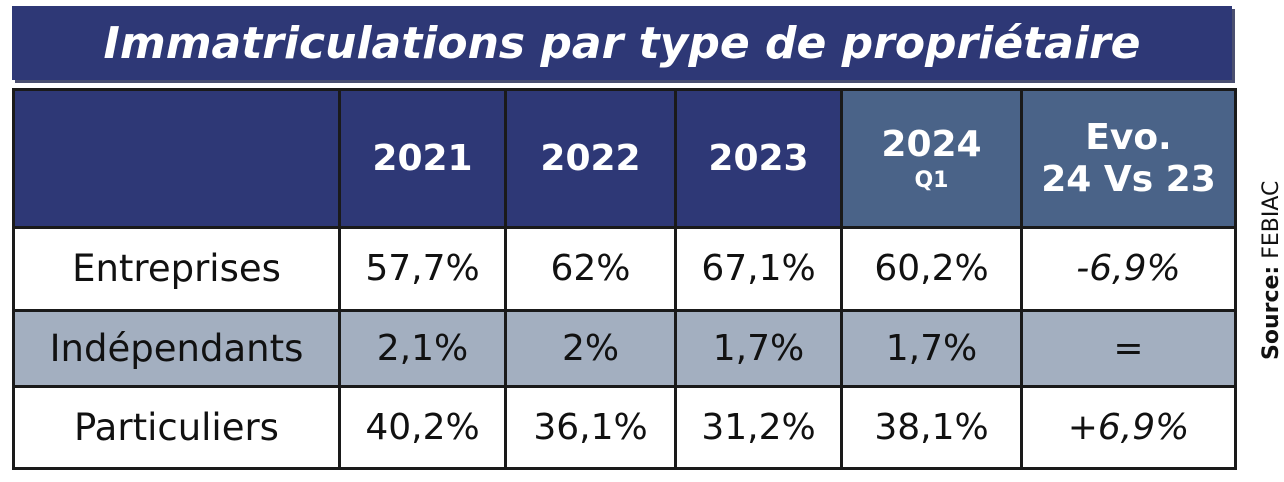  What do you see at coordinates (1128, 269) in the screenshot?
I see `evolution-cell: -6,9%` at bounding box center [1128, 269].